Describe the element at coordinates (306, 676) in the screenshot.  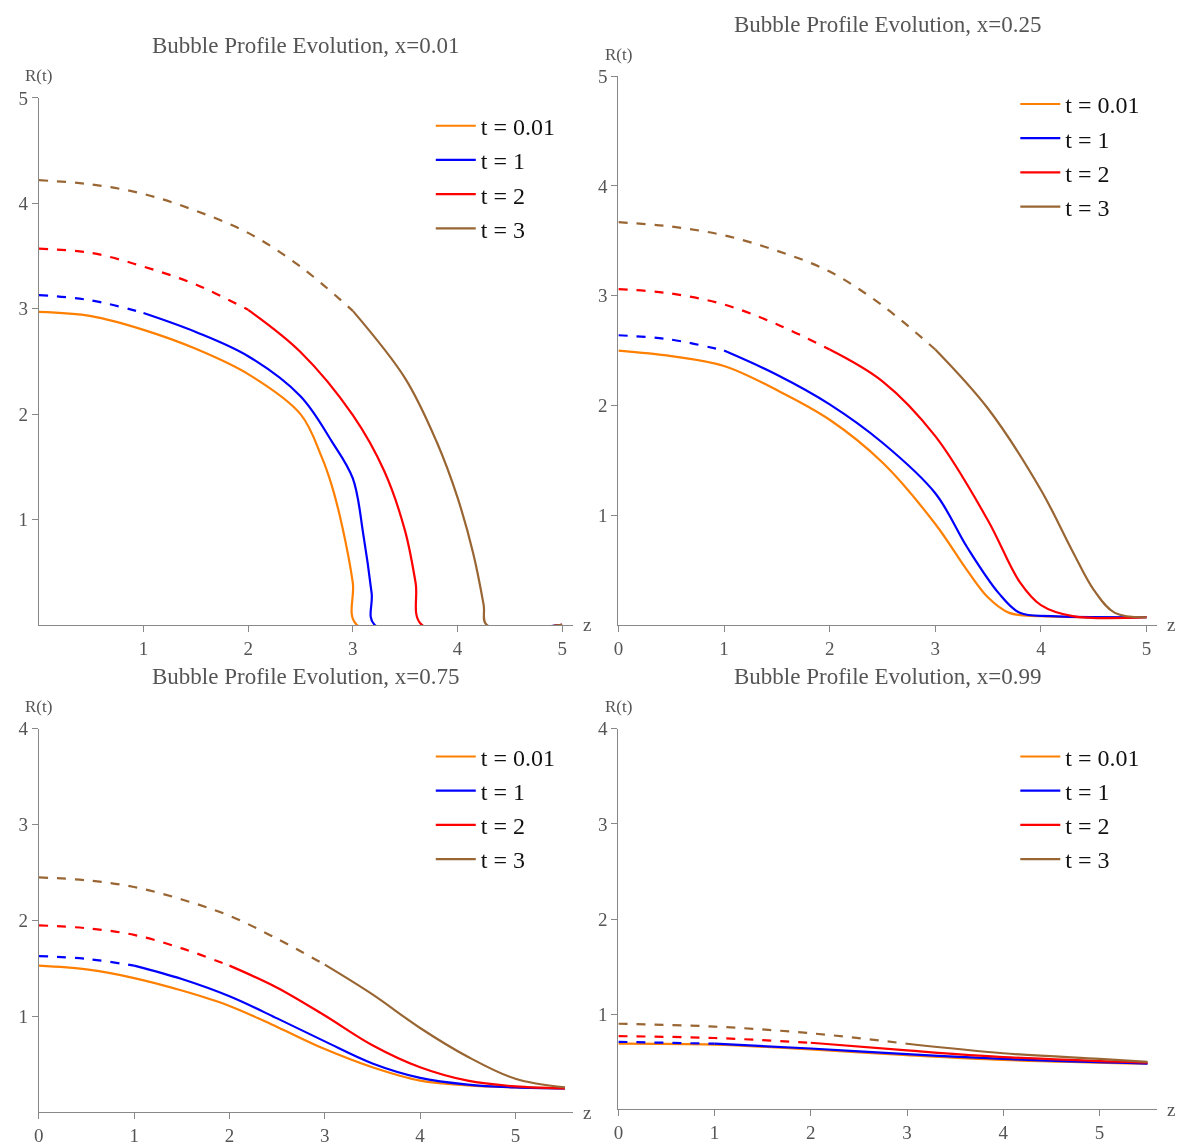
I see `chart-title: Bubble Profile Evolution, x=0.75` at that location.